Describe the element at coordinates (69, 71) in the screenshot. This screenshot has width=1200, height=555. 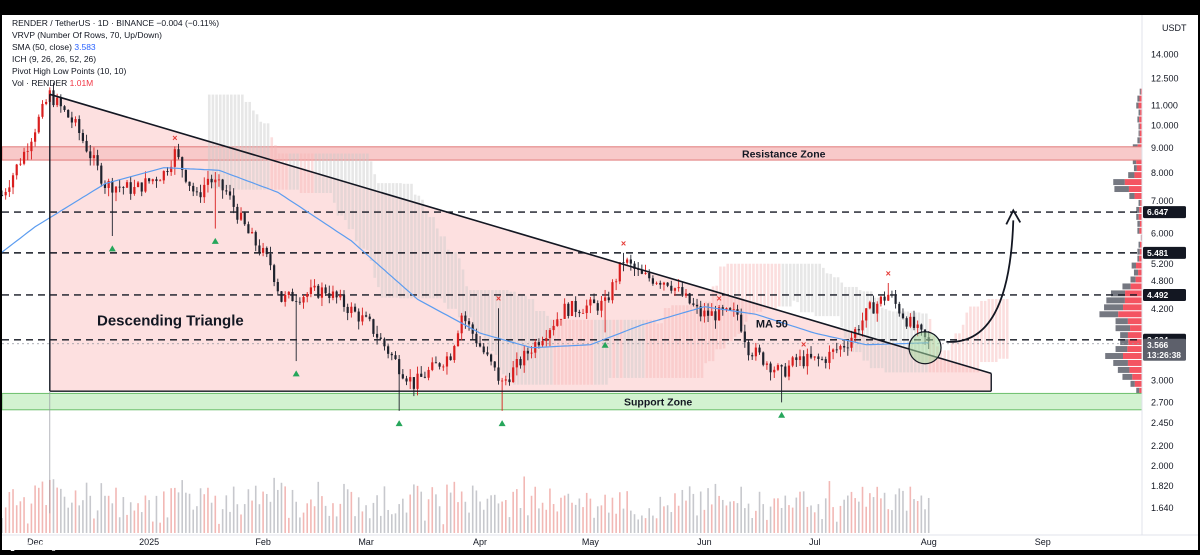
I see `indicator-pivots: Pivot High Low Points (10, 10)` at that location.